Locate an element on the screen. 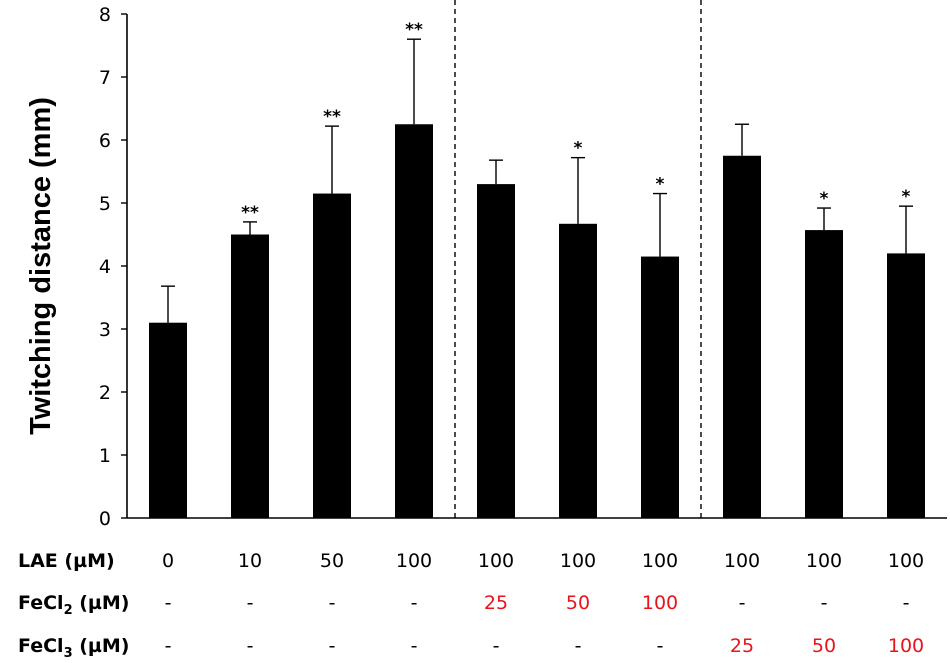 The width and height of the screenshot is (950, 663). y-tick-label: 8 is located at coordinates (105, 15).